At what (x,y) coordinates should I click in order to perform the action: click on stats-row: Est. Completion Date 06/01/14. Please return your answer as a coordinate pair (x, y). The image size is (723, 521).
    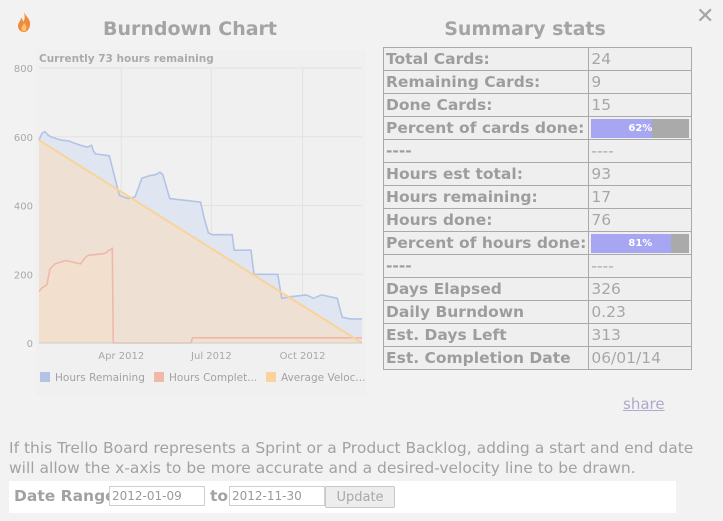
    Looking at the image, I should click on (537, 358).